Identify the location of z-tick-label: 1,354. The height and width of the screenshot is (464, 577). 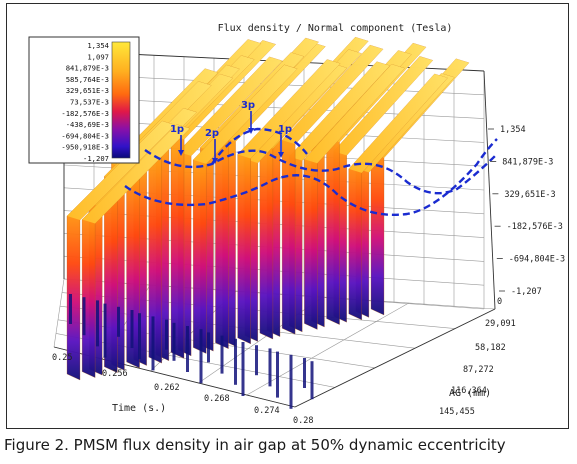
(513, 130).